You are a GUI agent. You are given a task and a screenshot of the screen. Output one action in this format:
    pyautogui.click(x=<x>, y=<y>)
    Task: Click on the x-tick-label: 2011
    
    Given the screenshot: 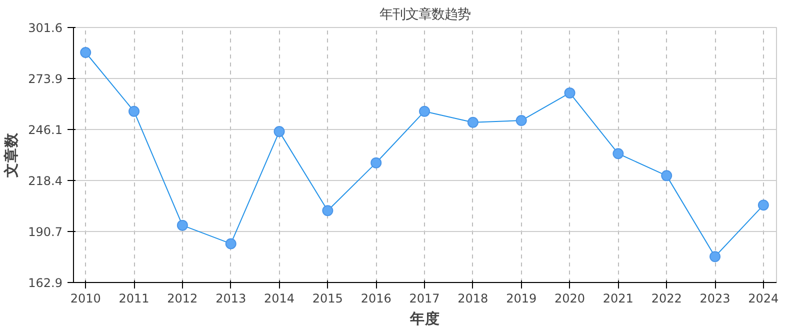 What is the action you would take?
    pyautogui.click(x=134, y=299)
    